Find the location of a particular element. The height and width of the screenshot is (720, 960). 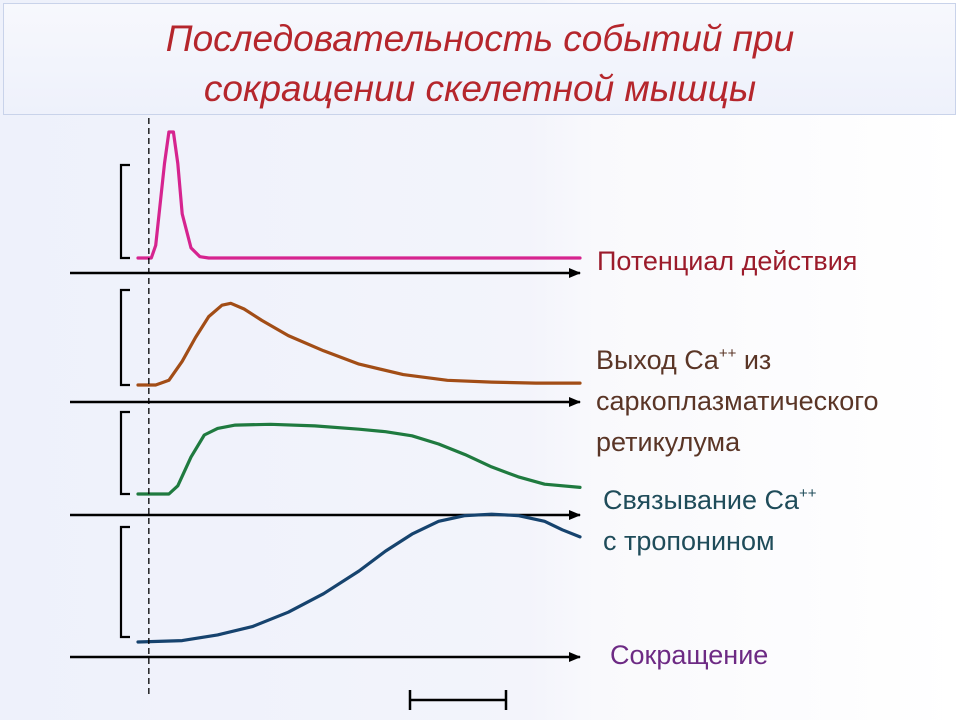

label-ca-release-line-3: ретикулума is located at coordinates (668, 442).